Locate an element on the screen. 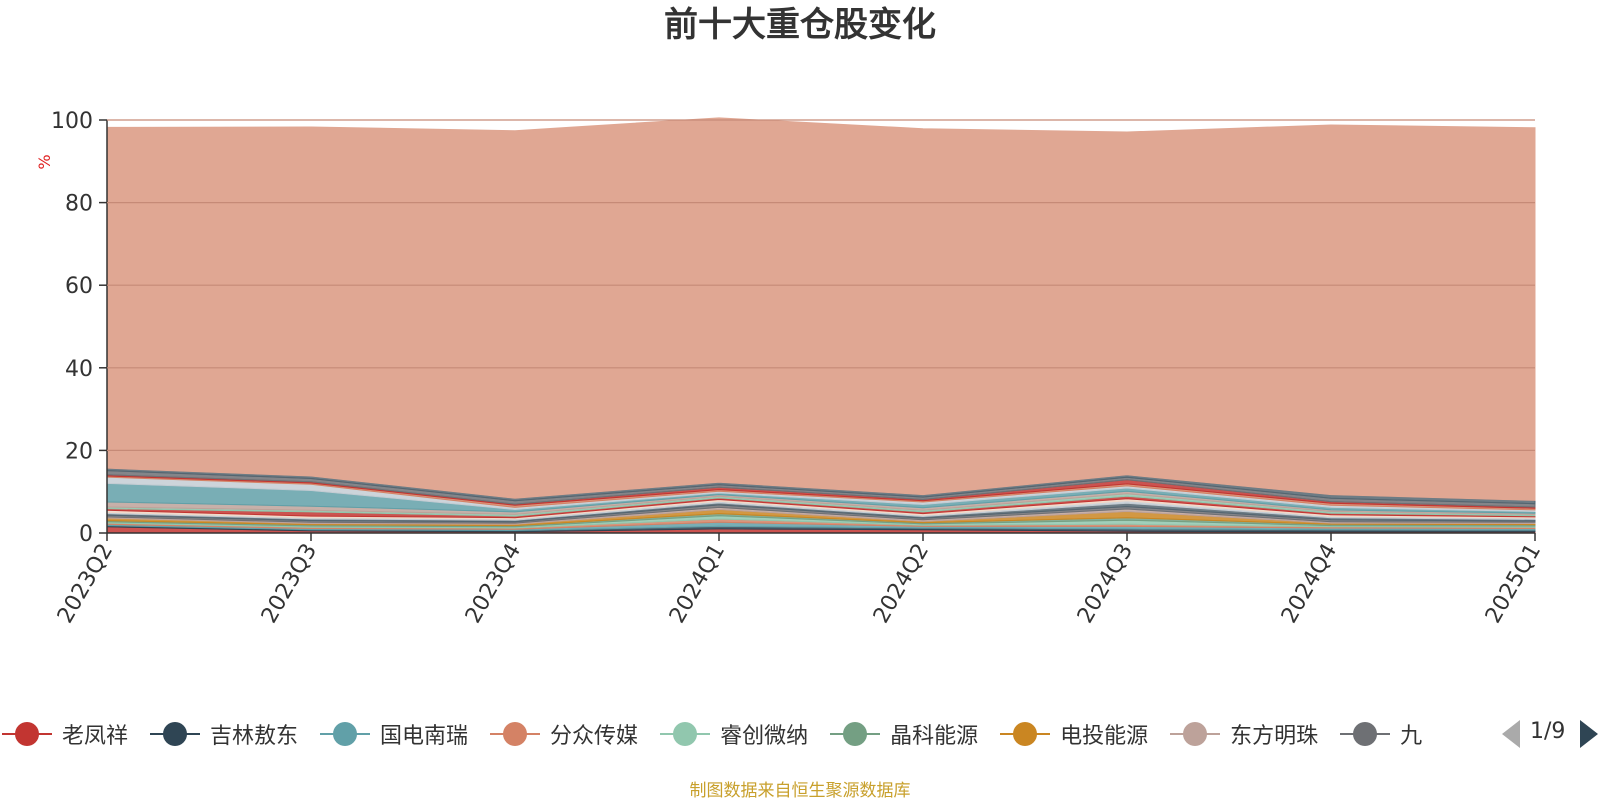 The width and height of the screenshot is (1600, 801). legend-item-label: 东方明珠 is located at coordinates (1274, 736).